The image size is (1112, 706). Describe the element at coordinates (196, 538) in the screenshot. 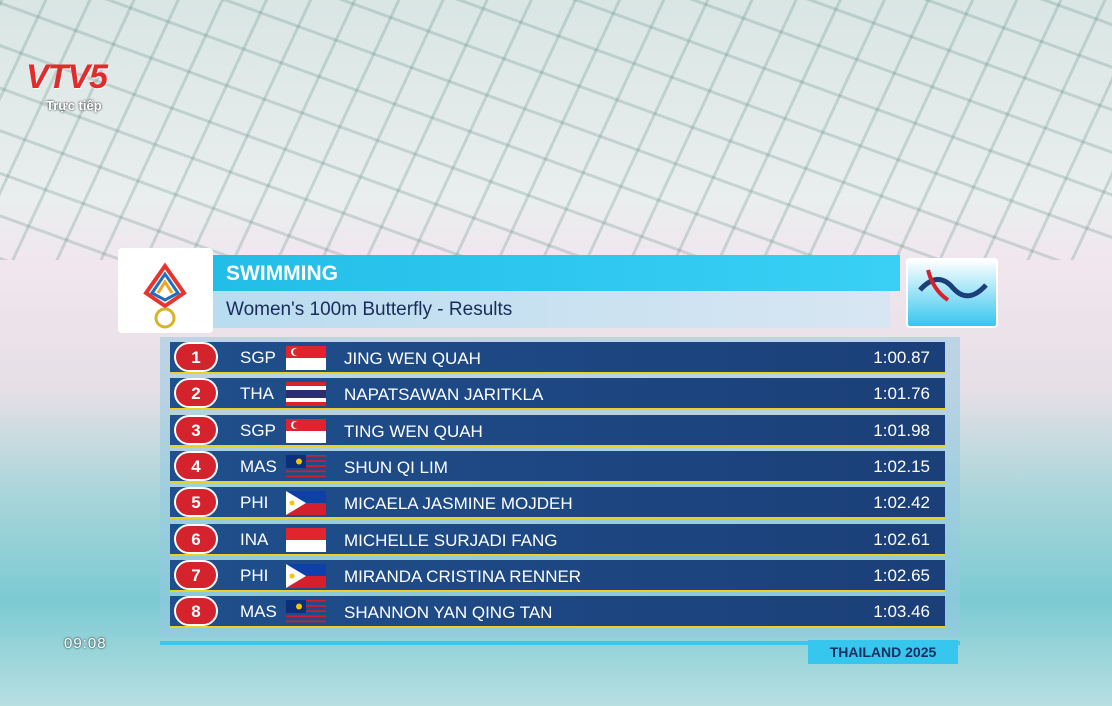

I see `rank-badge: 6` at that location.